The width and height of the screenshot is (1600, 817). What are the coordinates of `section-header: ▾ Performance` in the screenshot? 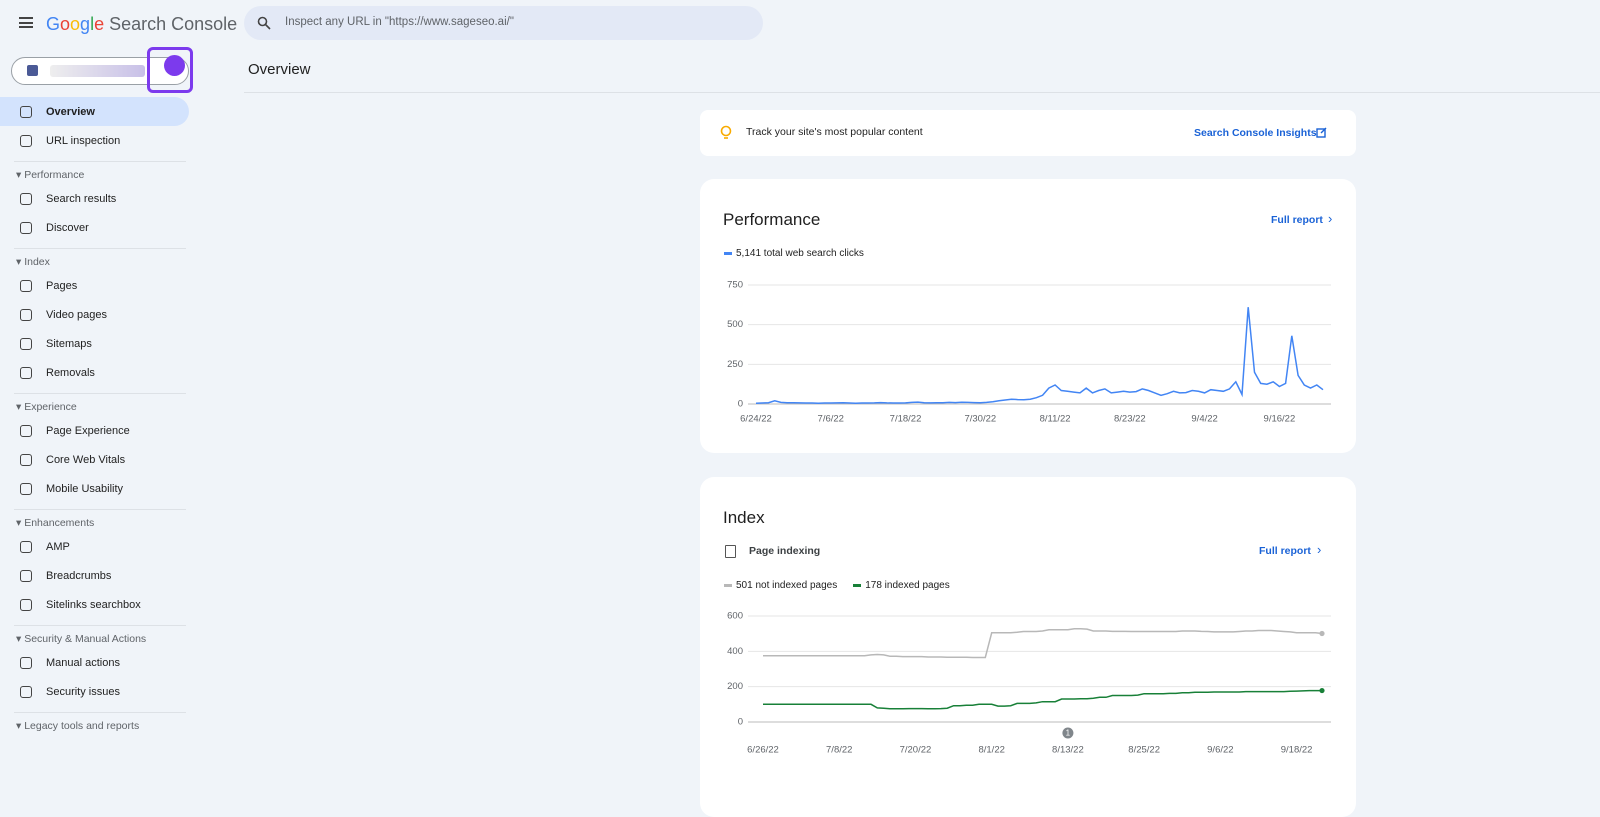 It's located at (50, 175).